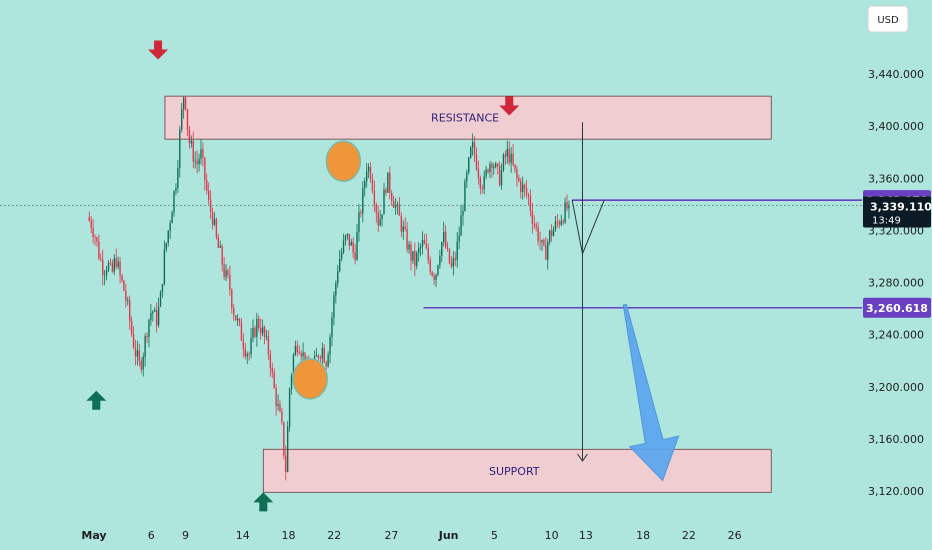 The width and height of the screenshot is (932, 550). I want to click on price-tick-label: 3,280.000, so click(896, 283).